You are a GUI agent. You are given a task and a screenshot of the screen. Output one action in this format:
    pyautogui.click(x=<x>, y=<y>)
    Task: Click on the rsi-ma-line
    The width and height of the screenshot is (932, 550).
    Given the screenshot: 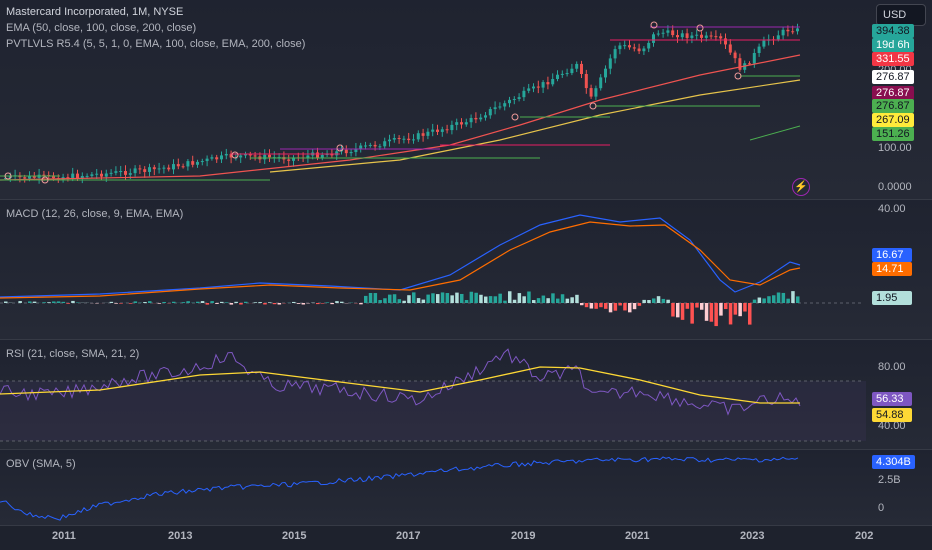 What is the action you would take?
    pyautogui.click(x=400, y=385)
    